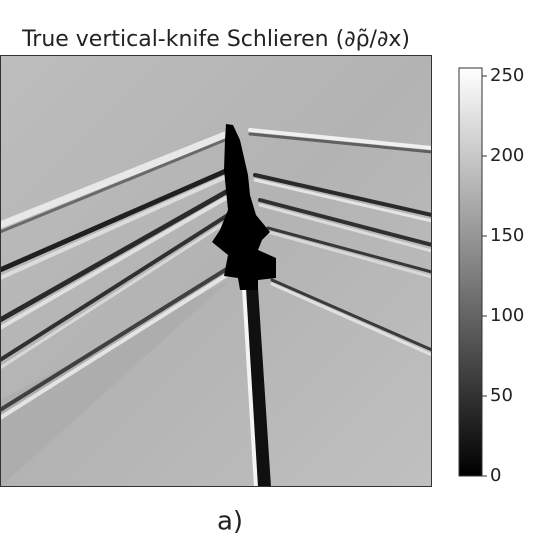  What do you see at coordinates (507, 75) in the screenshot?
I see `colorbar-tick-label: 250` at bounding box center [507, 75].